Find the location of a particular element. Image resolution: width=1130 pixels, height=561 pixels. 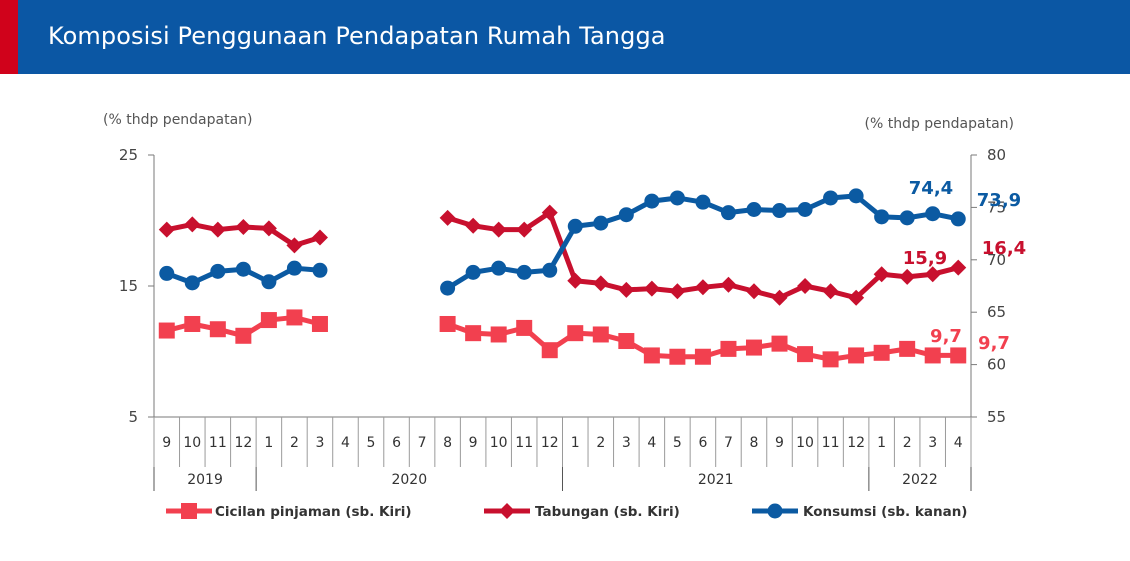

right-axis-tick-label: 55 is located at coordinates (996, 417).